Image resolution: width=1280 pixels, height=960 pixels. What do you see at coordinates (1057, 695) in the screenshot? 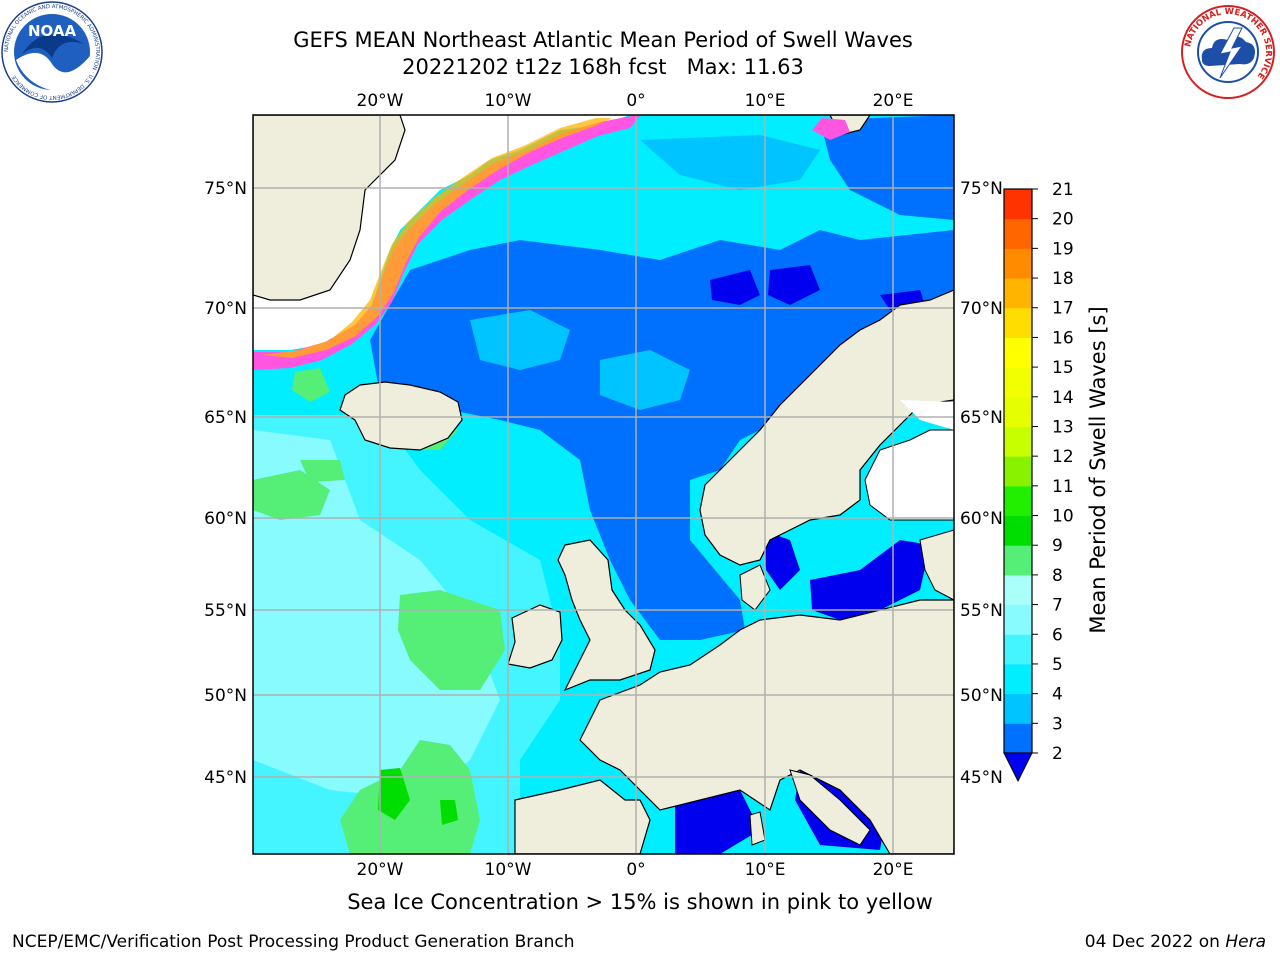
I see `colorbar-tick-label: 4` at bounding box center [1057, 695].